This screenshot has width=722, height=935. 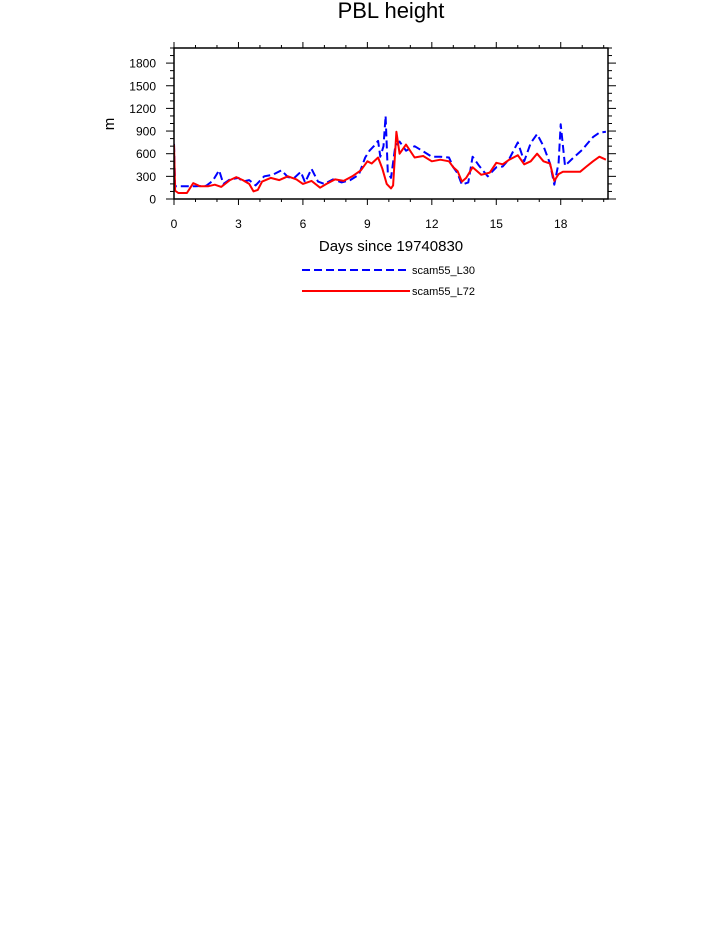 What do you see at coordinates (303, 224) in the screenshot?
I see `x-tick-label: 6` at bounding box center [303, 224].